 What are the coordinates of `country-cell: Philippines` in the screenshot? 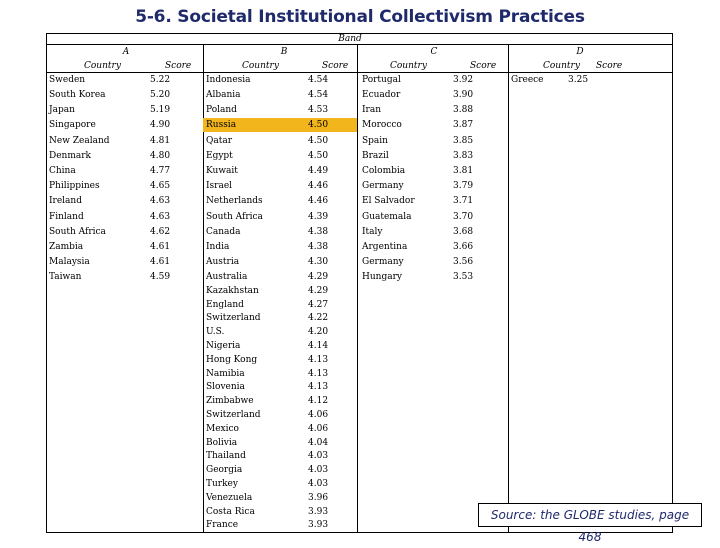 It's located at (74, 186).